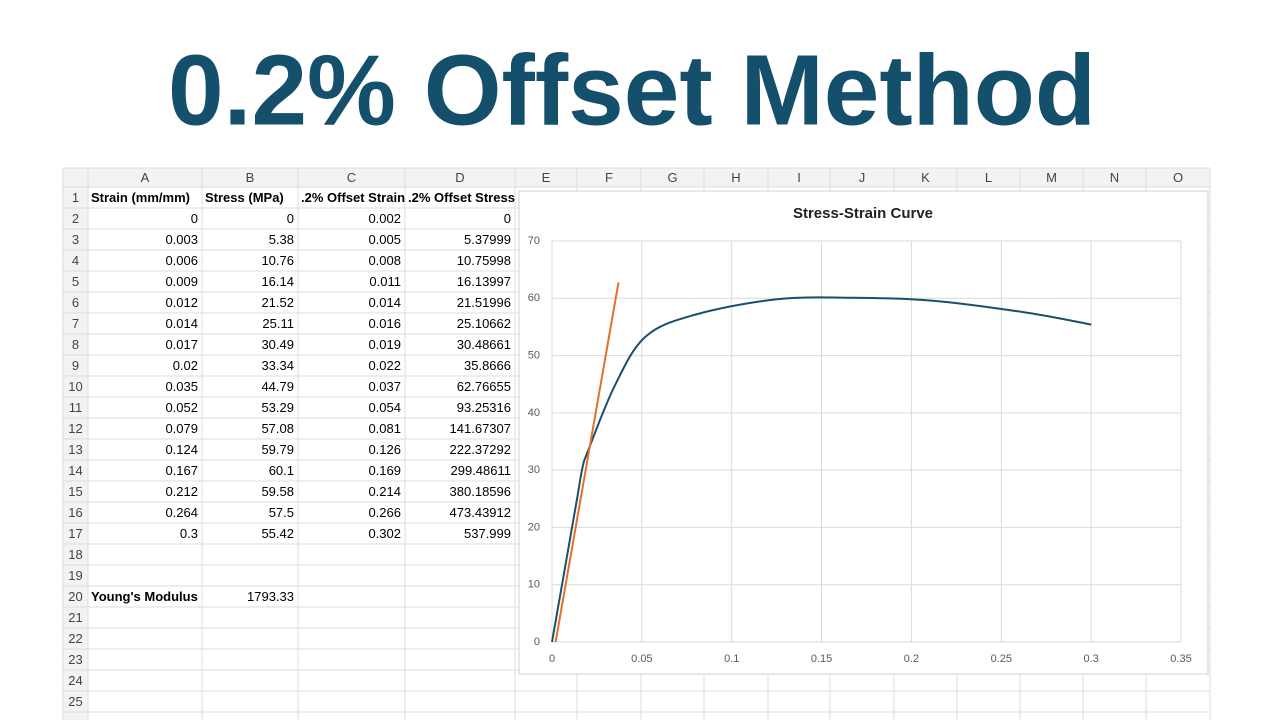 This screenshot has height=720, width=1280. What do you see at coordinates (181, 260) in the screenshot?
I see `cell-value: 0.006` at bounding box center [181, 260].